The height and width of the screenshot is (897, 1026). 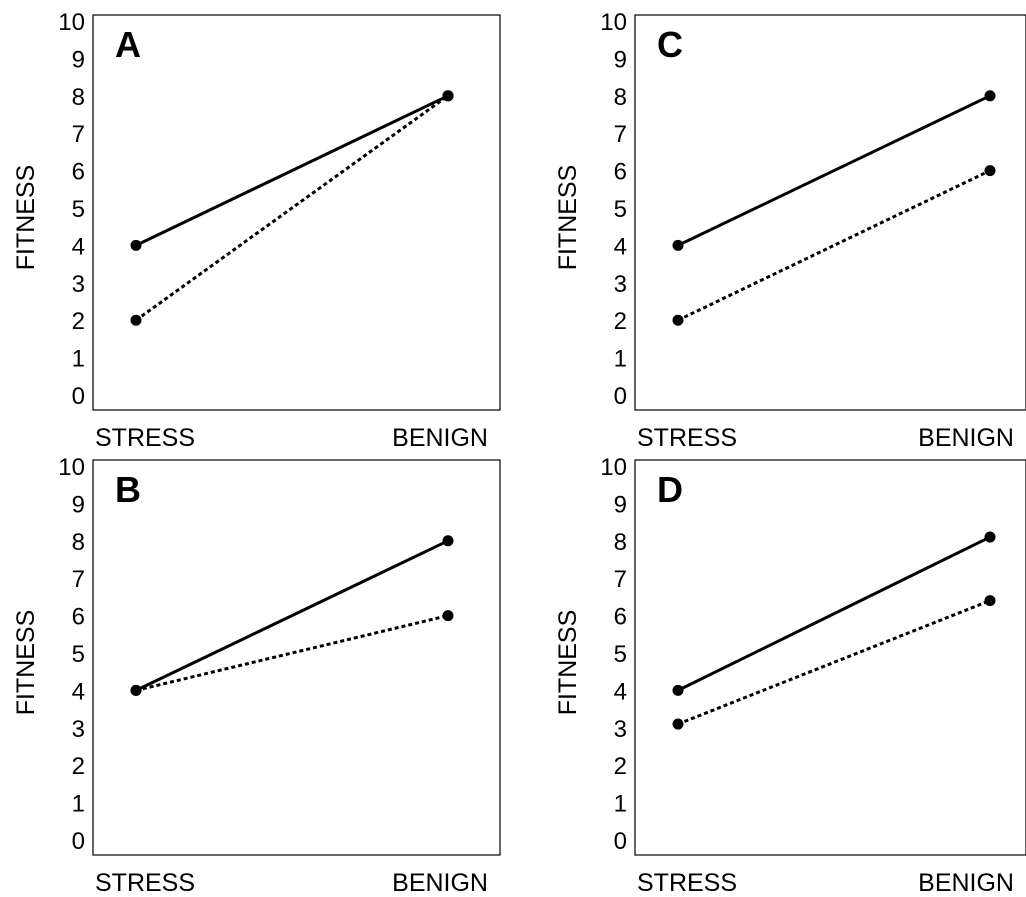 What do you see at coordinates (128, 44) in the screenshot?
I see `panel-letter: A` at bounding box center [128, 44].